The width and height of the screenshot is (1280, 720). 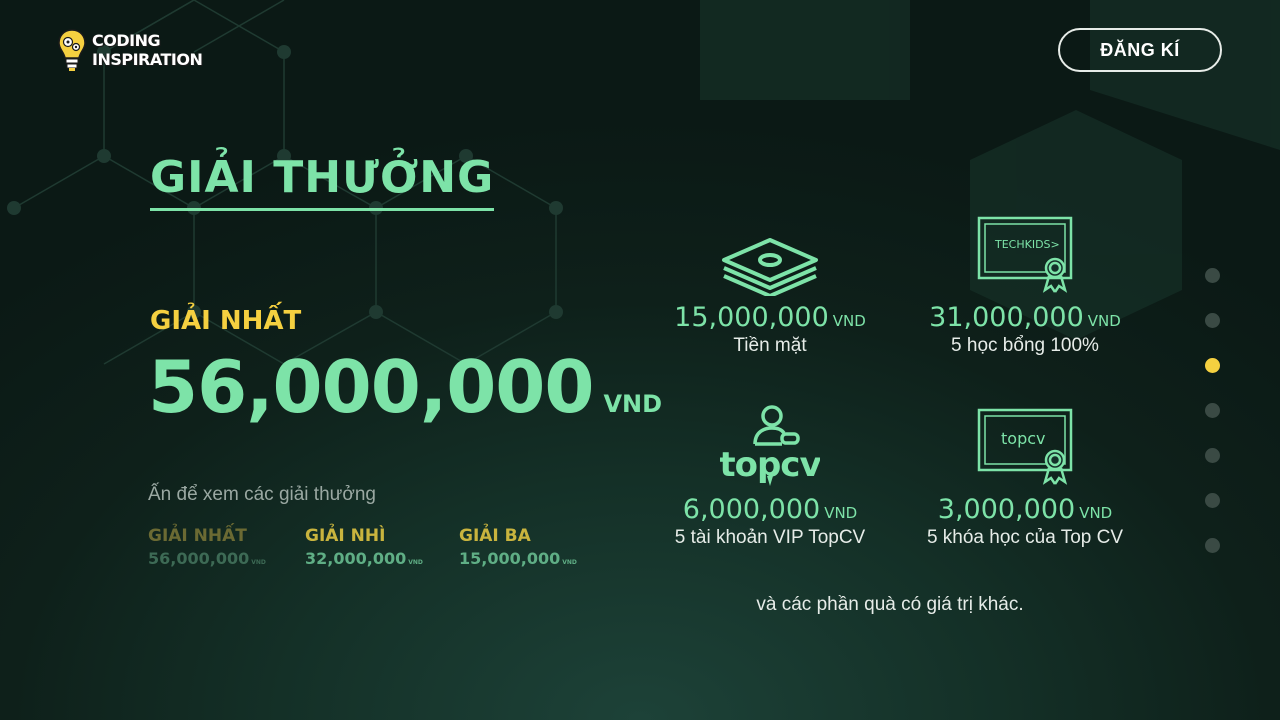 I want to click on prize-card-scholarship: TECHKIDS> 31,000,000 VND 5 học bổng 100%, so click(x=1025, y=281).